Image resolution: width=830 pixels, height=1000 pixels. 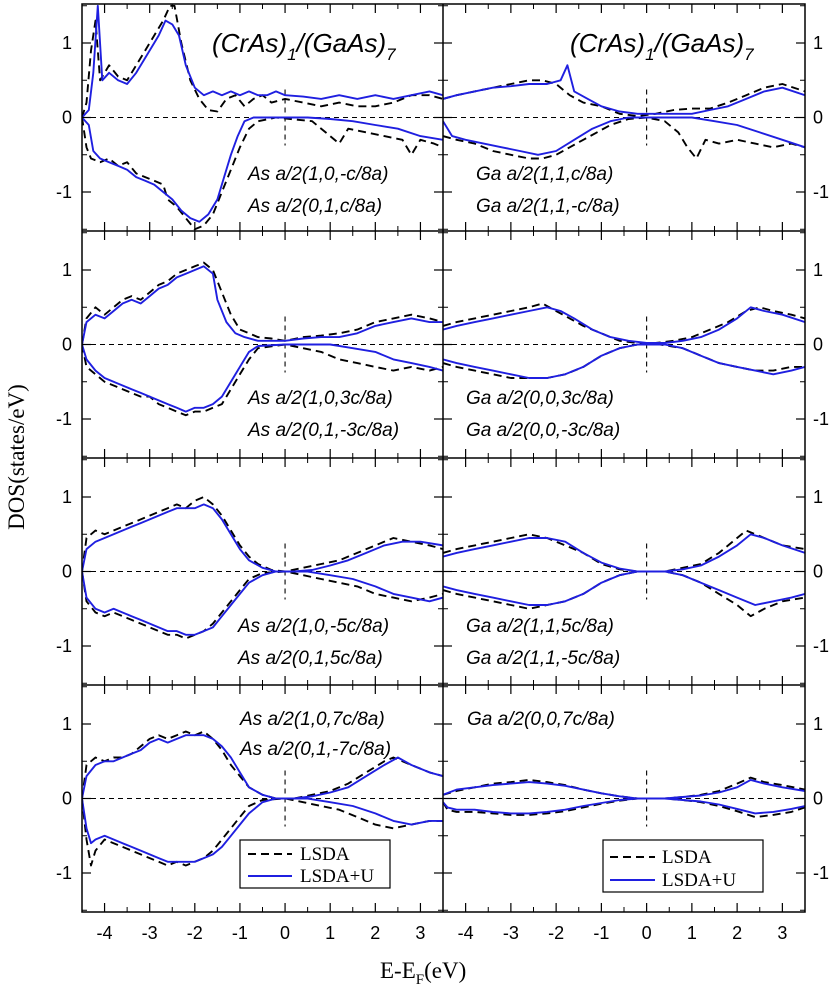 I want to click on legend-right-lsda-label: LSDA, so click(x=687, y=857).